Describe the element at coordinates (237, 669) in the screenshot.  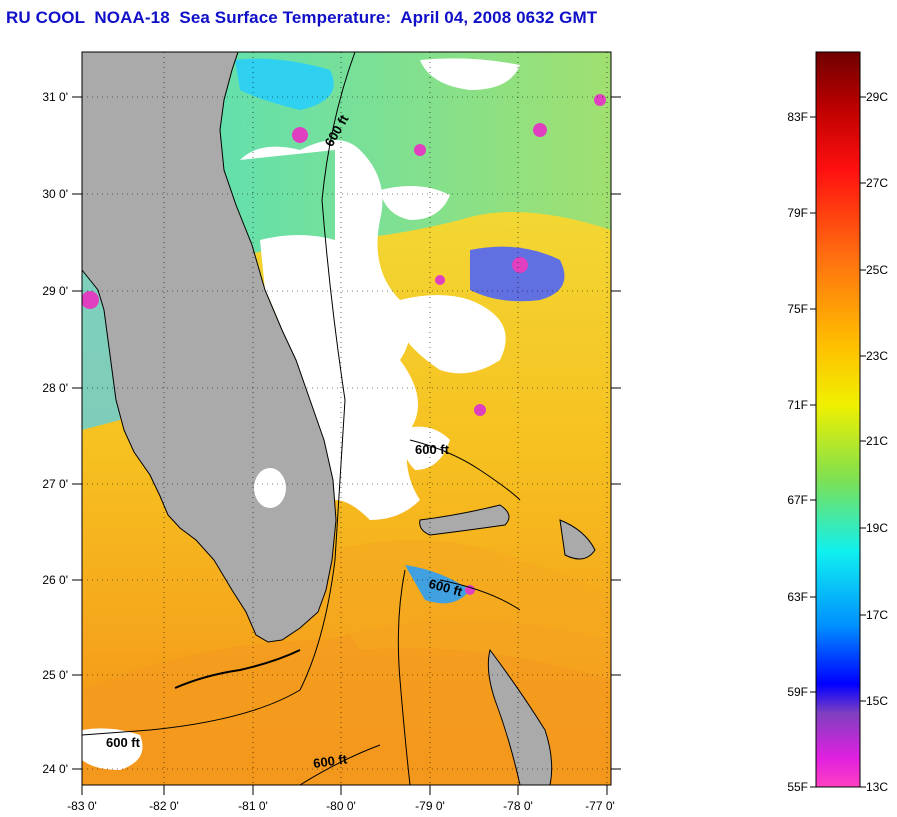
I see `florida-keys` at that location.